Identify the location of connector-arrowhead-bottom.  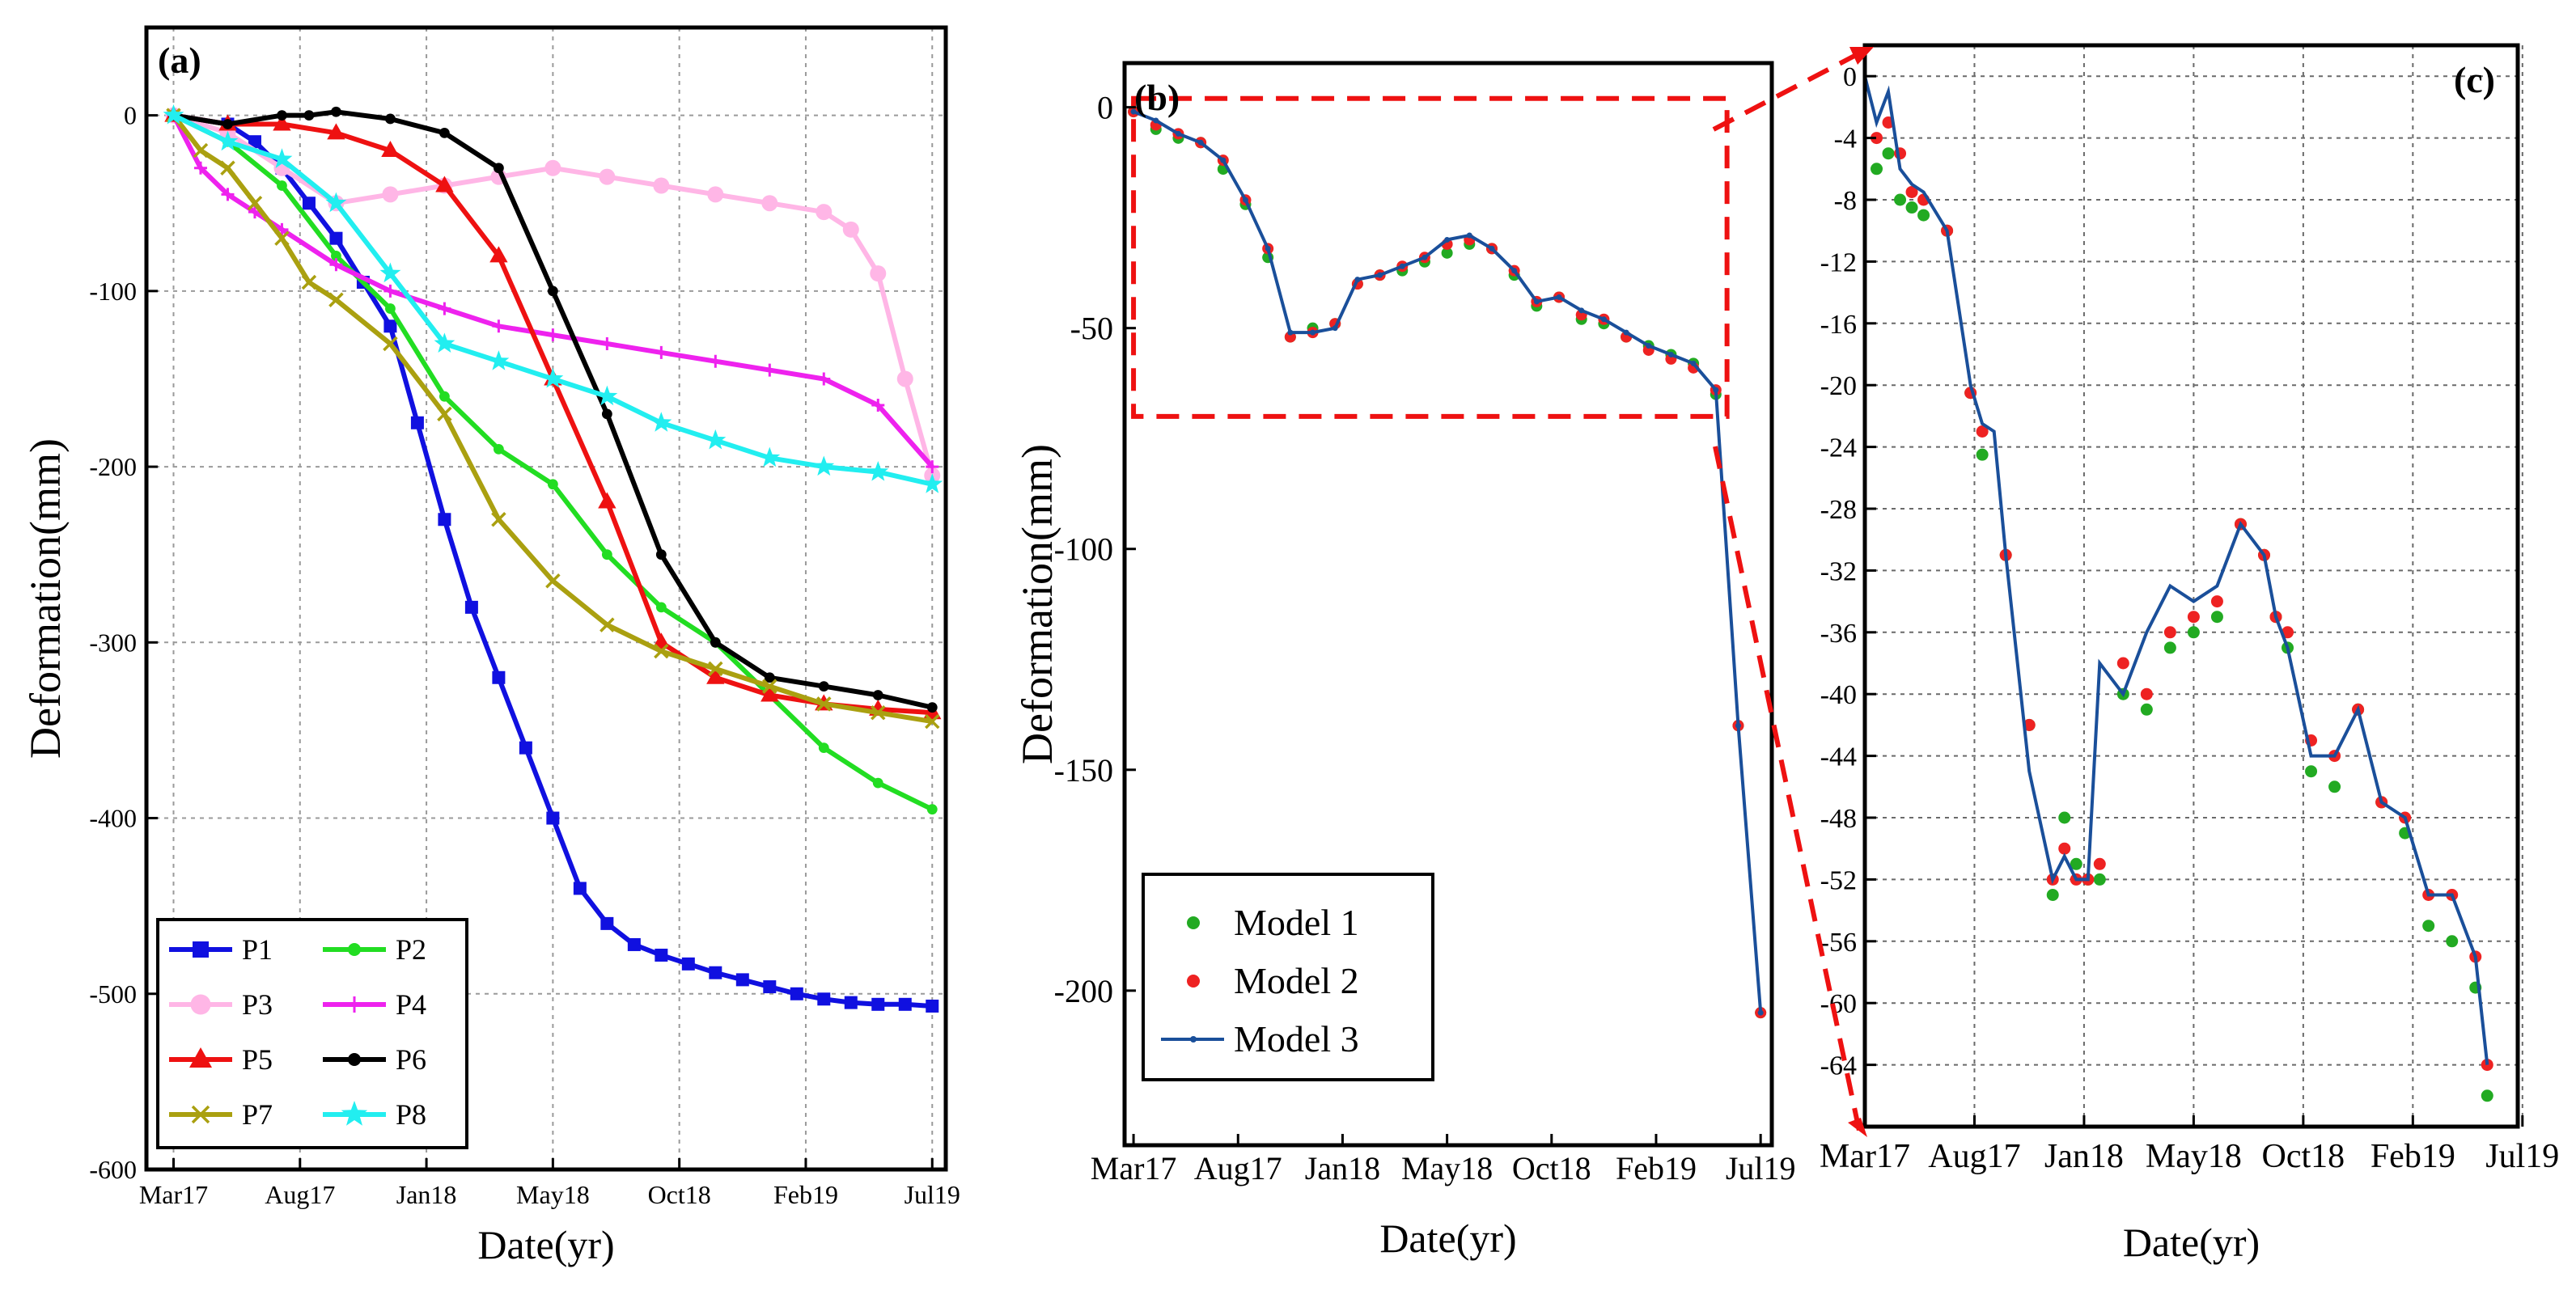
(1857, 1127).